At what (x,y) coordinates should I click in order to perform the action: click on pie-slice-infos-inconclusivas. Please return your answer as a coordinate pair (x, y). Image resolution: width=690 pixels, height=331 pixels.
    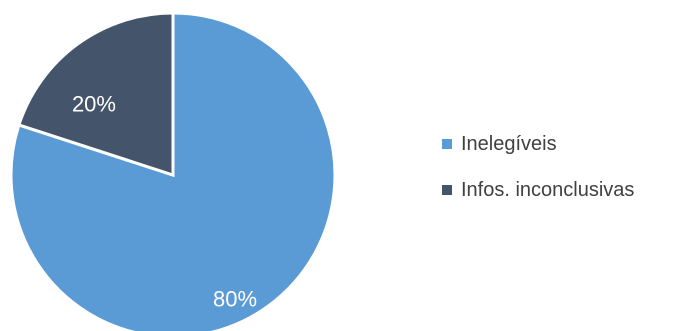
    Looking at the image, I should click on (96, 94).